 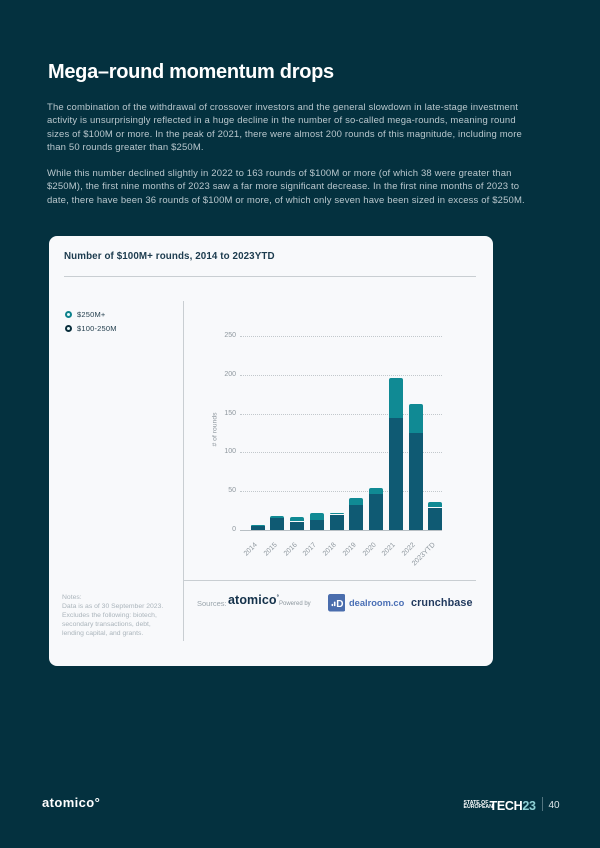 What do you see at coordinates (339, 604) in the screenshot?
I see `svg-text: D` at bounding box center [339, 604].